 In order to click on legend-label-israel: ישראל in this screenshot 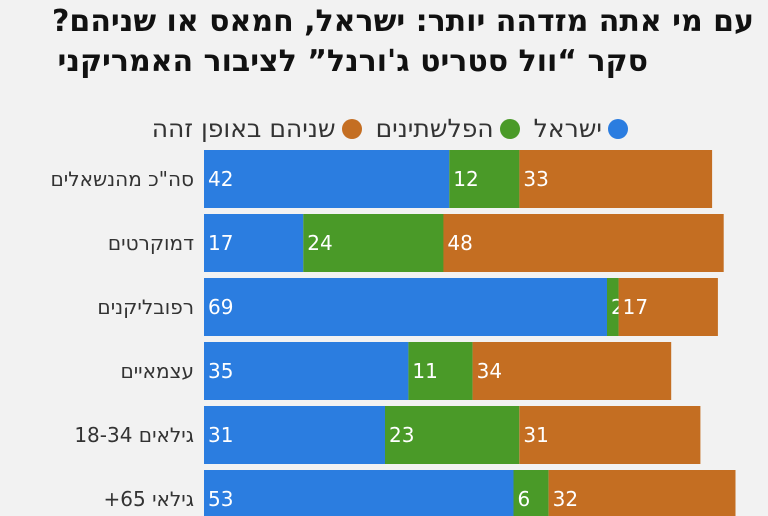, I will do `click(567, 128)`.